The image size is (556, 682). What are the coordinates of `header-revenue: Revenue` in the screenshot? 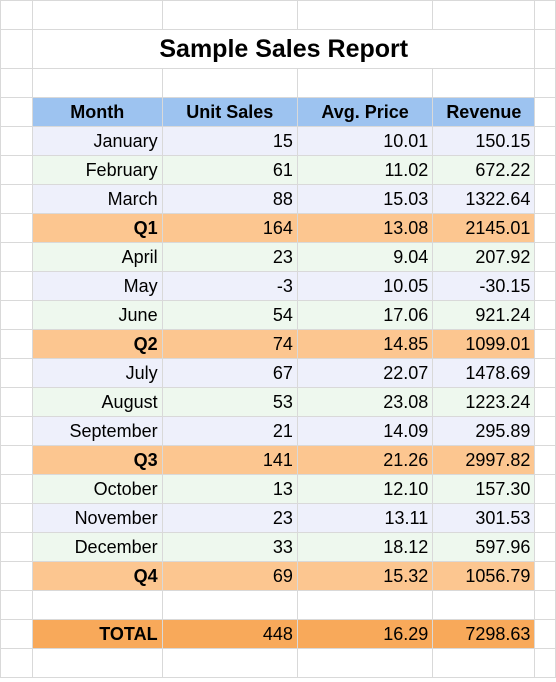 It's located at (484, 112).